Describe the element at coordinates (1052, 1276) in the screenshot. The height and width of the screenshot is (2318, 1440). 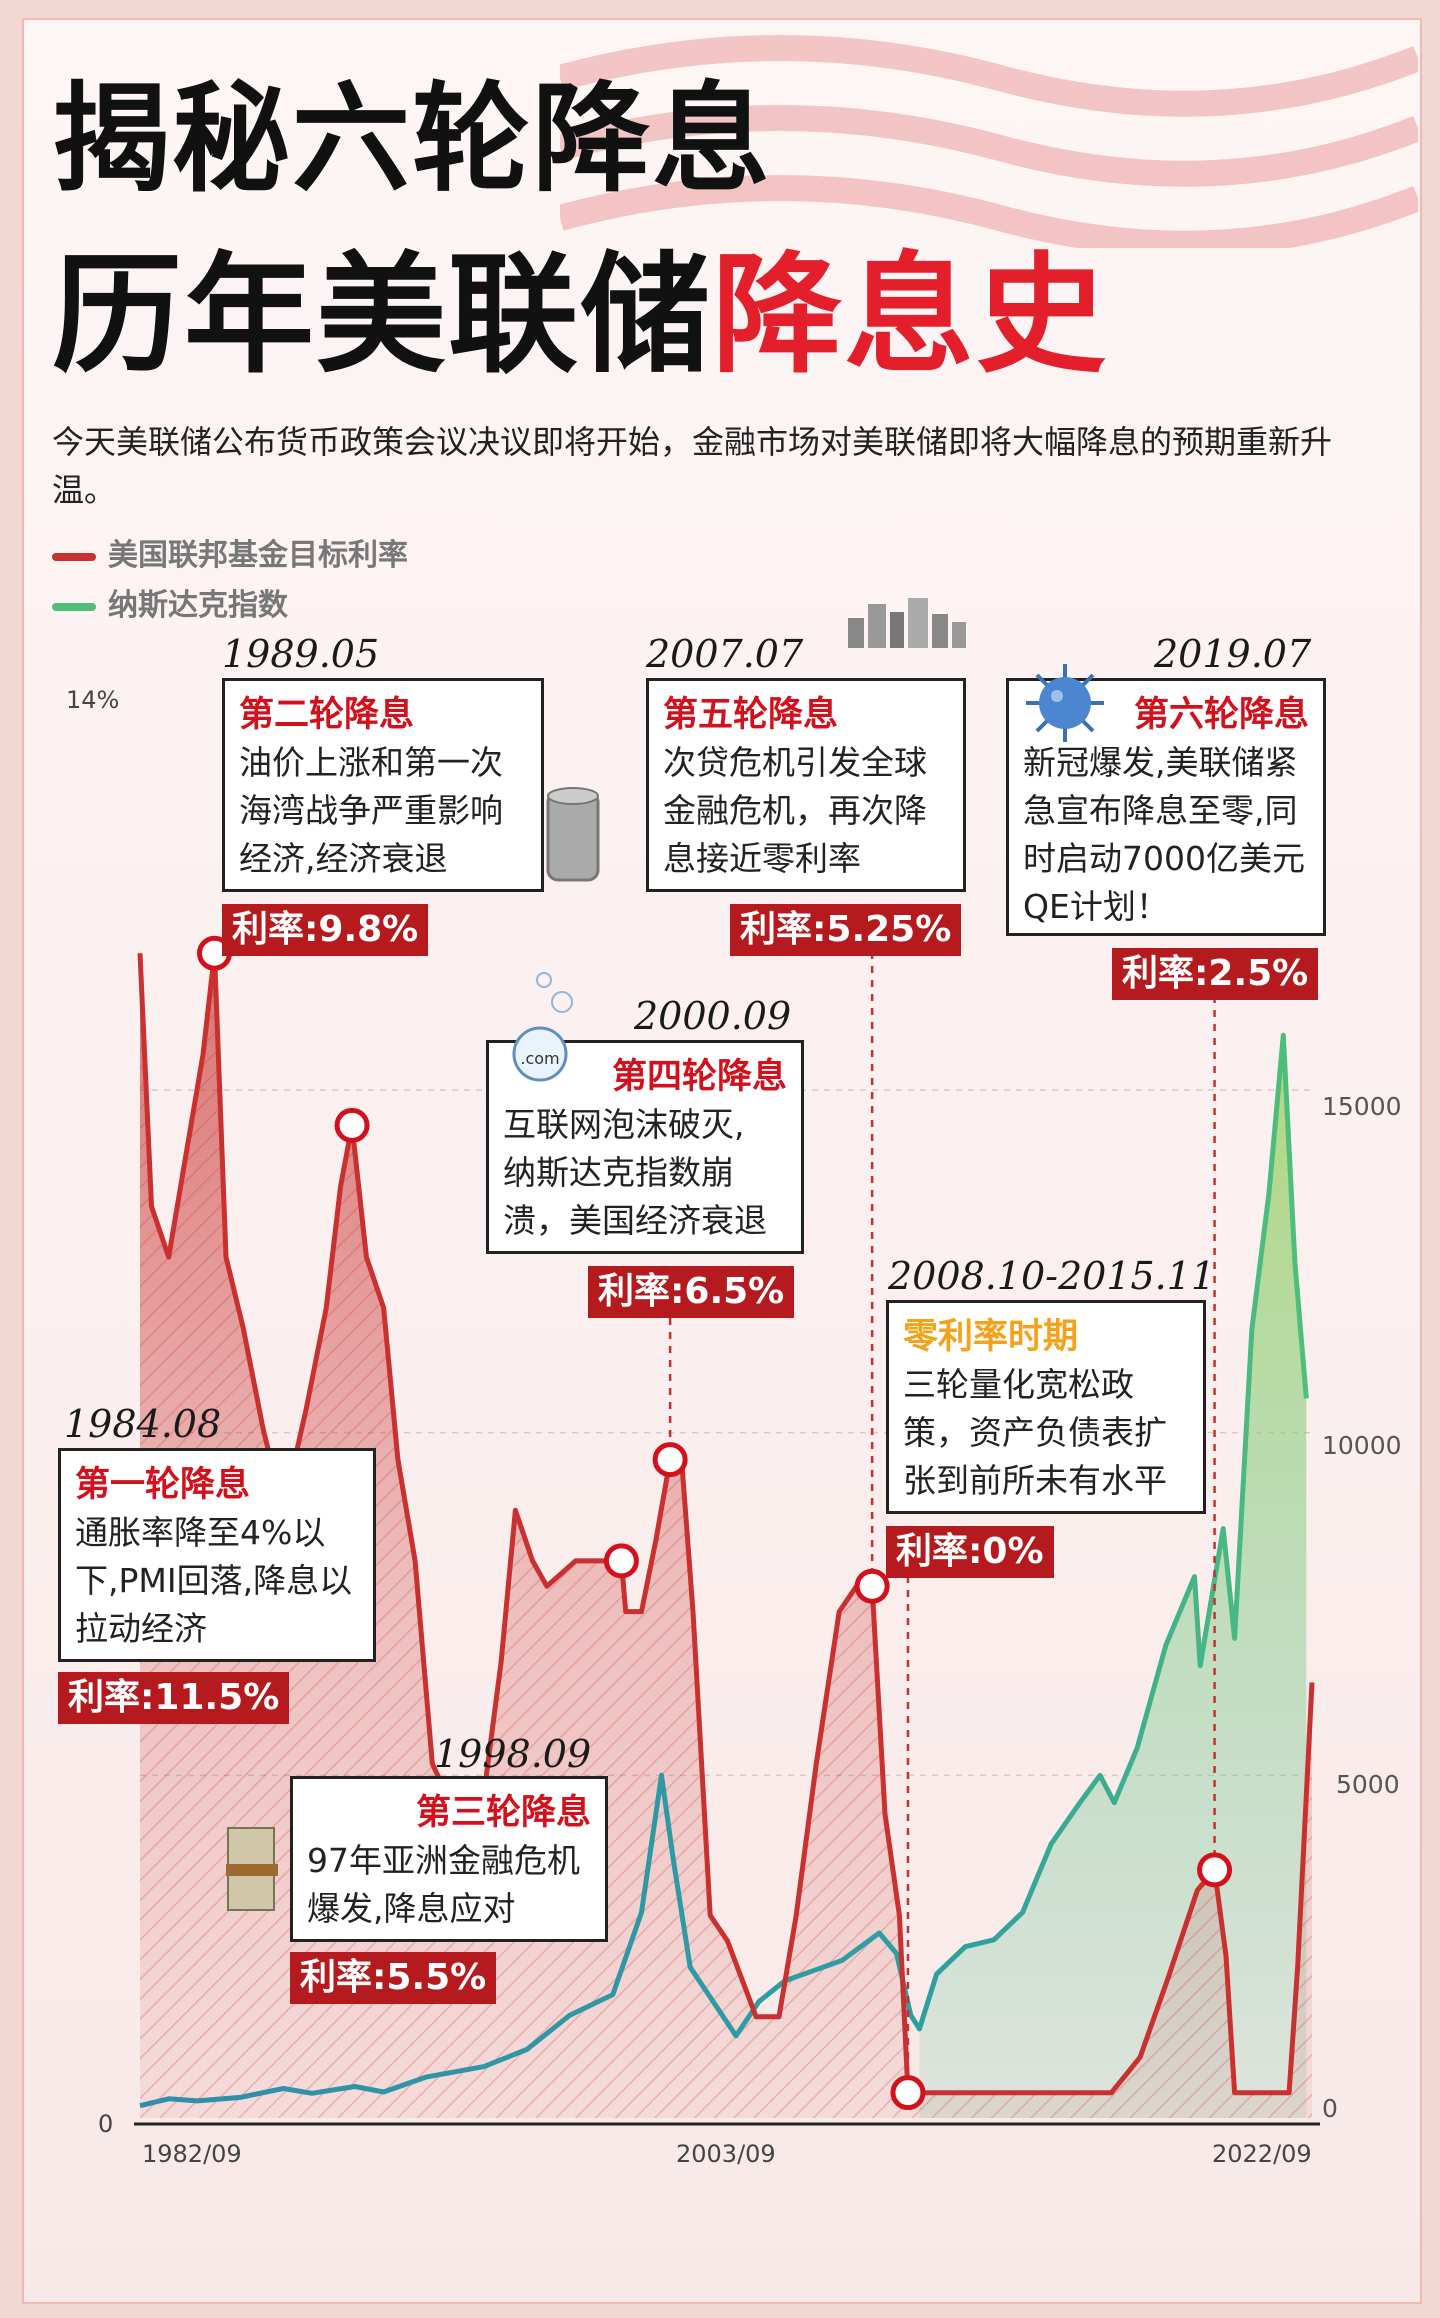
I see `date-zero-period: 2008.10-2015.11` at that location.